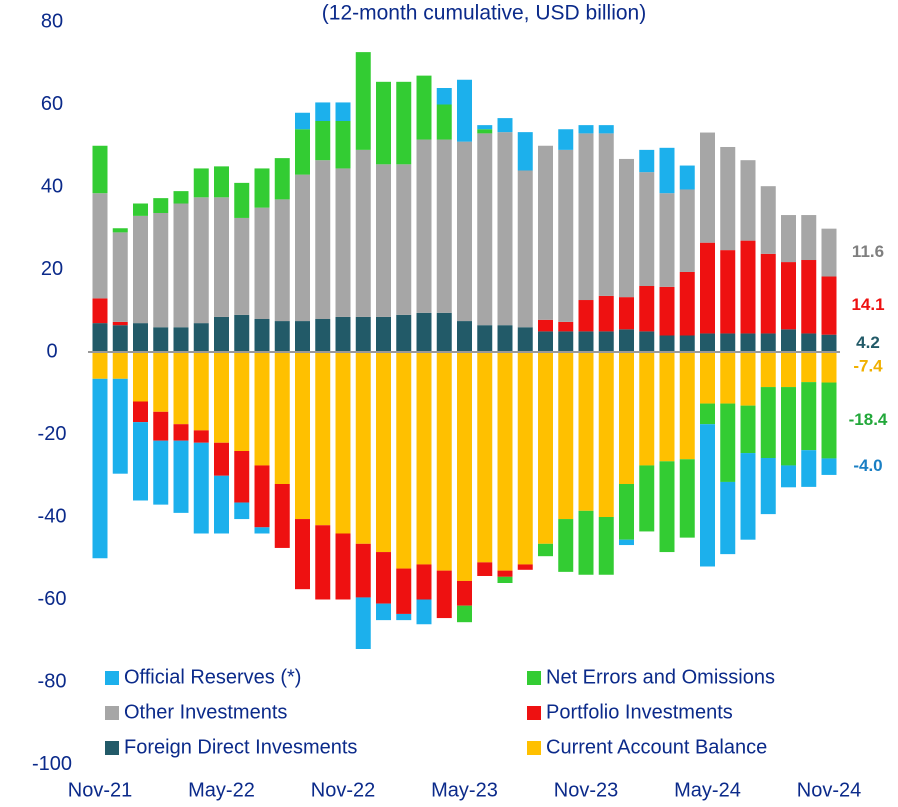 Image resolution: width=898 pixels, height=807 pixels. Describe the element at coordinates (52, 269) in the screenshot. I see `y-tick-label: 20` at that location.